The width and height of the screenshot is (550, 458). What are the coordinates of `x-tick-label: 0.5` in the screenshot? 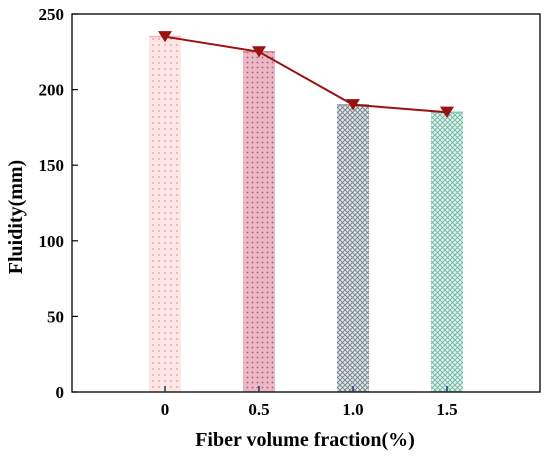 It's located at (258, 409).